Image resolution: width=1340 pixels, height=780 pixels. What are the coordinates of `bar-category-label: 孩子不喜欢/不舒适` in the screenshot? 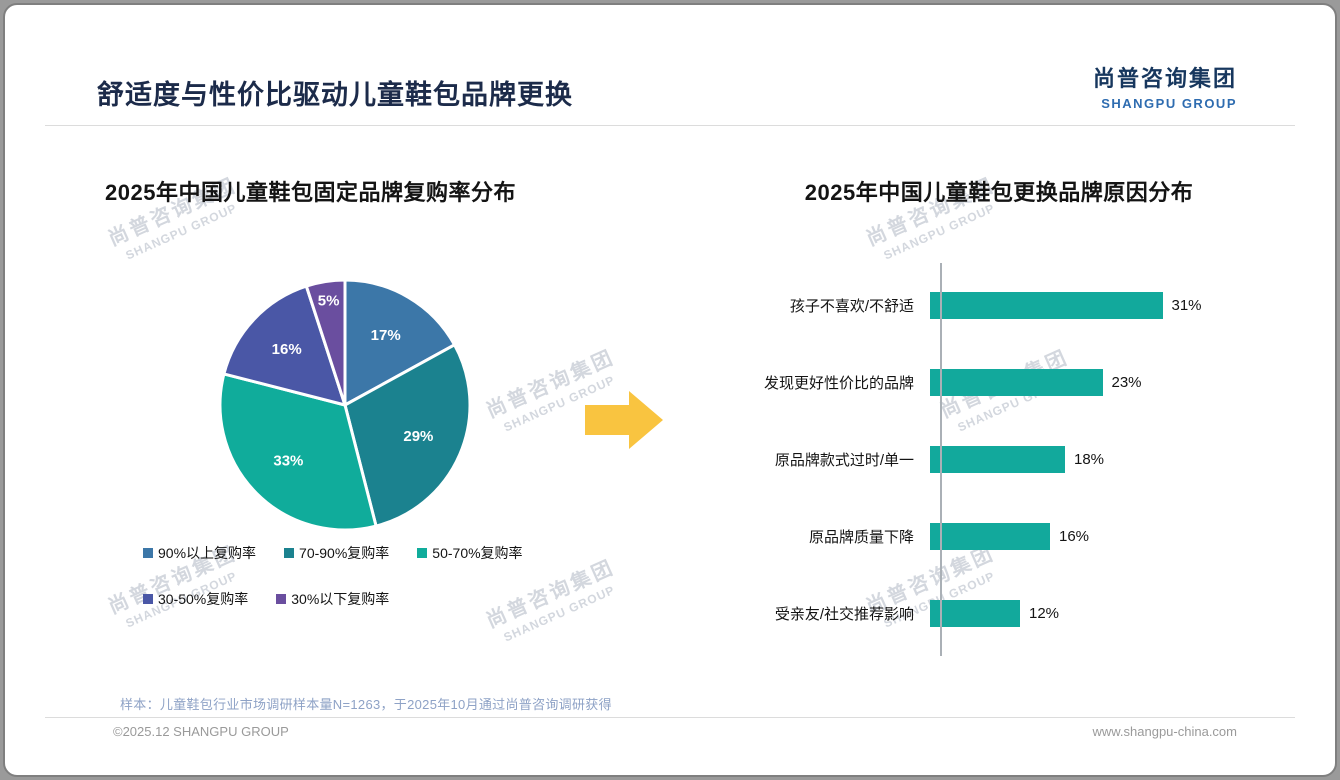 It's located at (851, 306).